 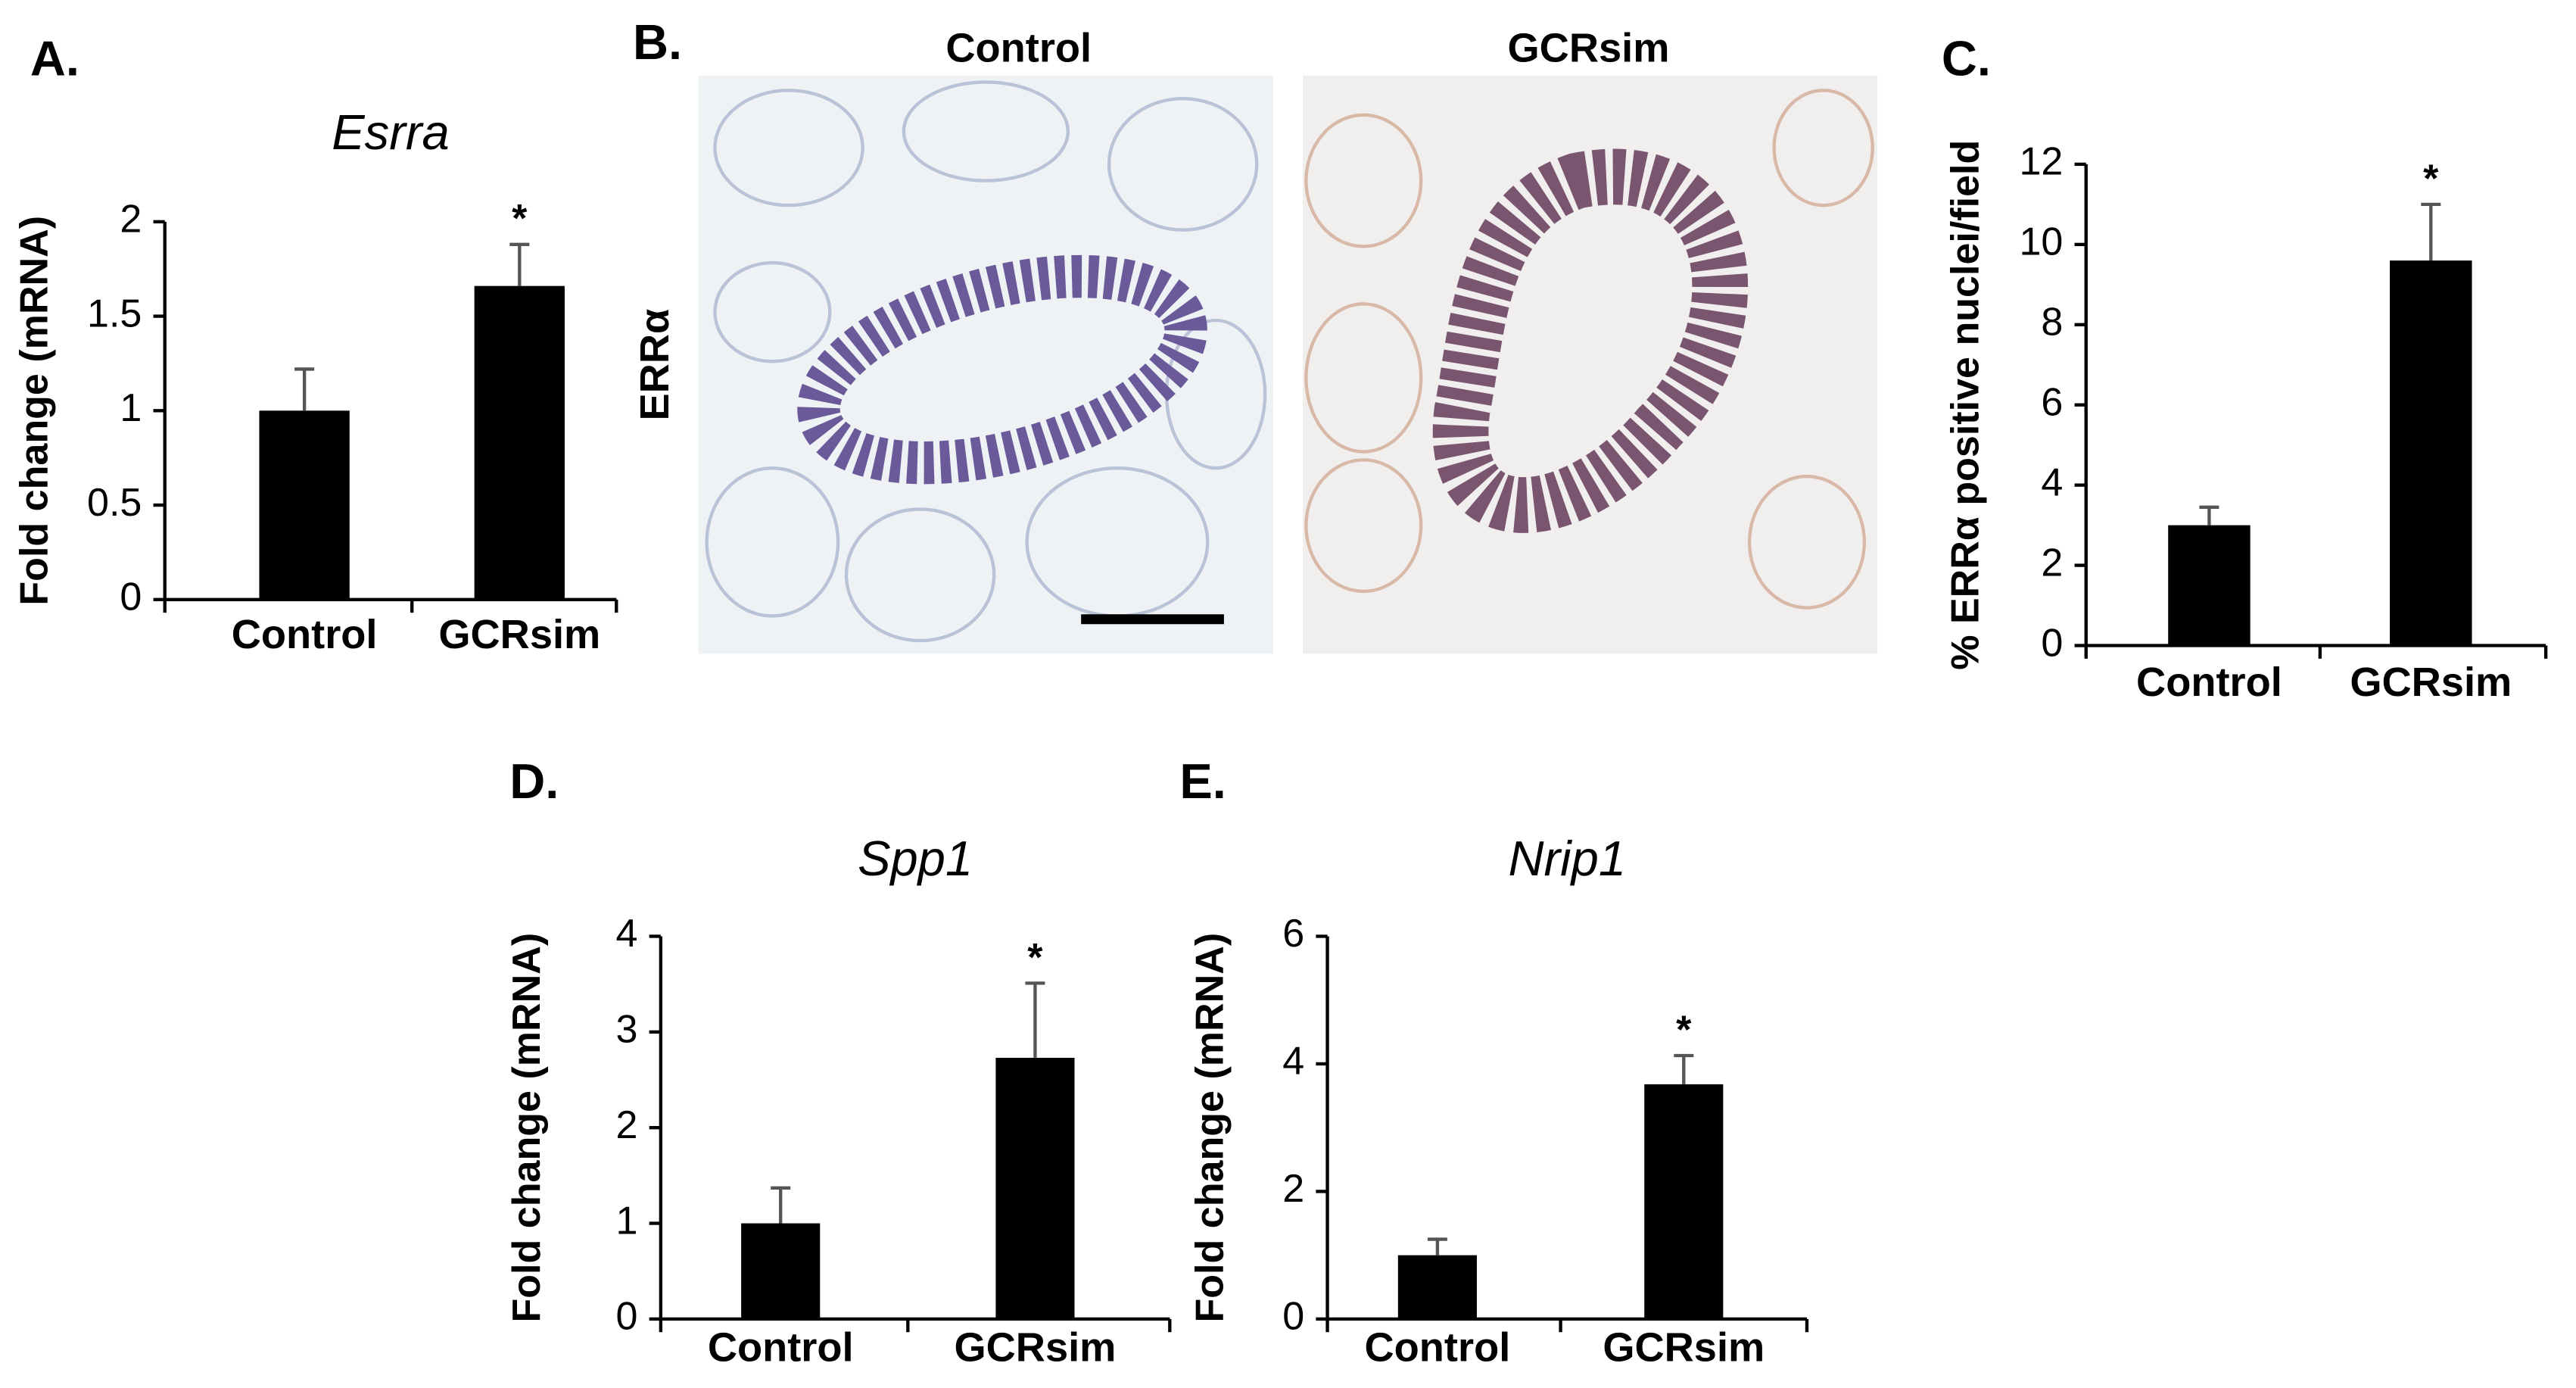 What do you see at coordinates (916, 858) in the screenshot?
I see `chart-title: Spp1` at bounding box center [916, 858].